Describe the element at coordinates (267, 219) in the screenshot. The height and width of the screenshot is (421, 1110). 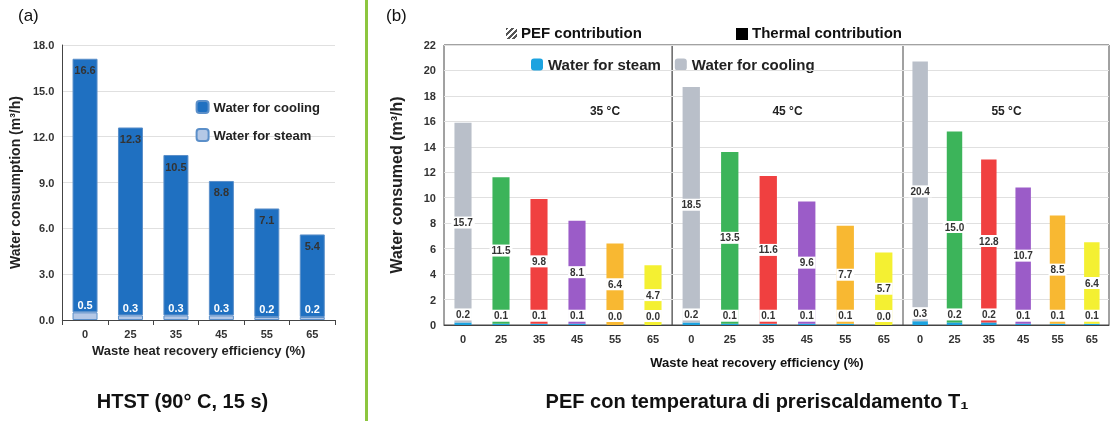
I see `data-label: 7.1` at that location.